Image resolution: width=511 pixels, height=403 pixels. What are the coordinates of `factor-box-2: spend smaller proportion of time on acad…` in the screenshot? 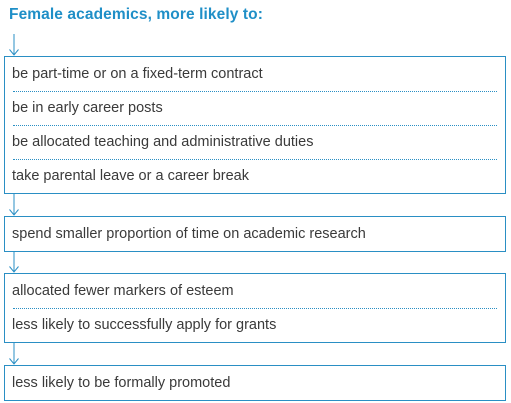 It's located at (255, 234).